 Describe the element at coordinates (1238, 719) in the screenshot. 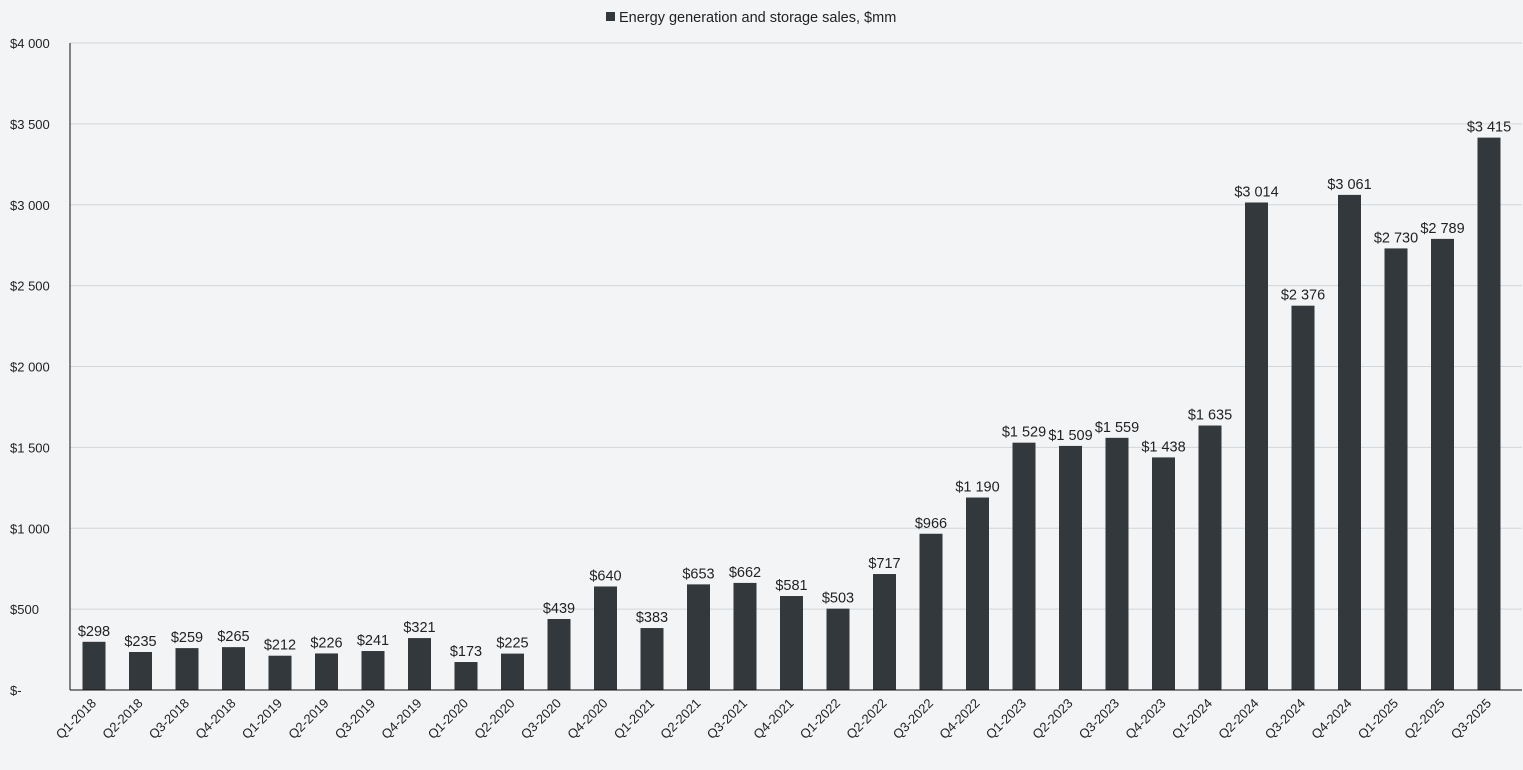

I see `x-tick-label: Q2-2024` at that location.